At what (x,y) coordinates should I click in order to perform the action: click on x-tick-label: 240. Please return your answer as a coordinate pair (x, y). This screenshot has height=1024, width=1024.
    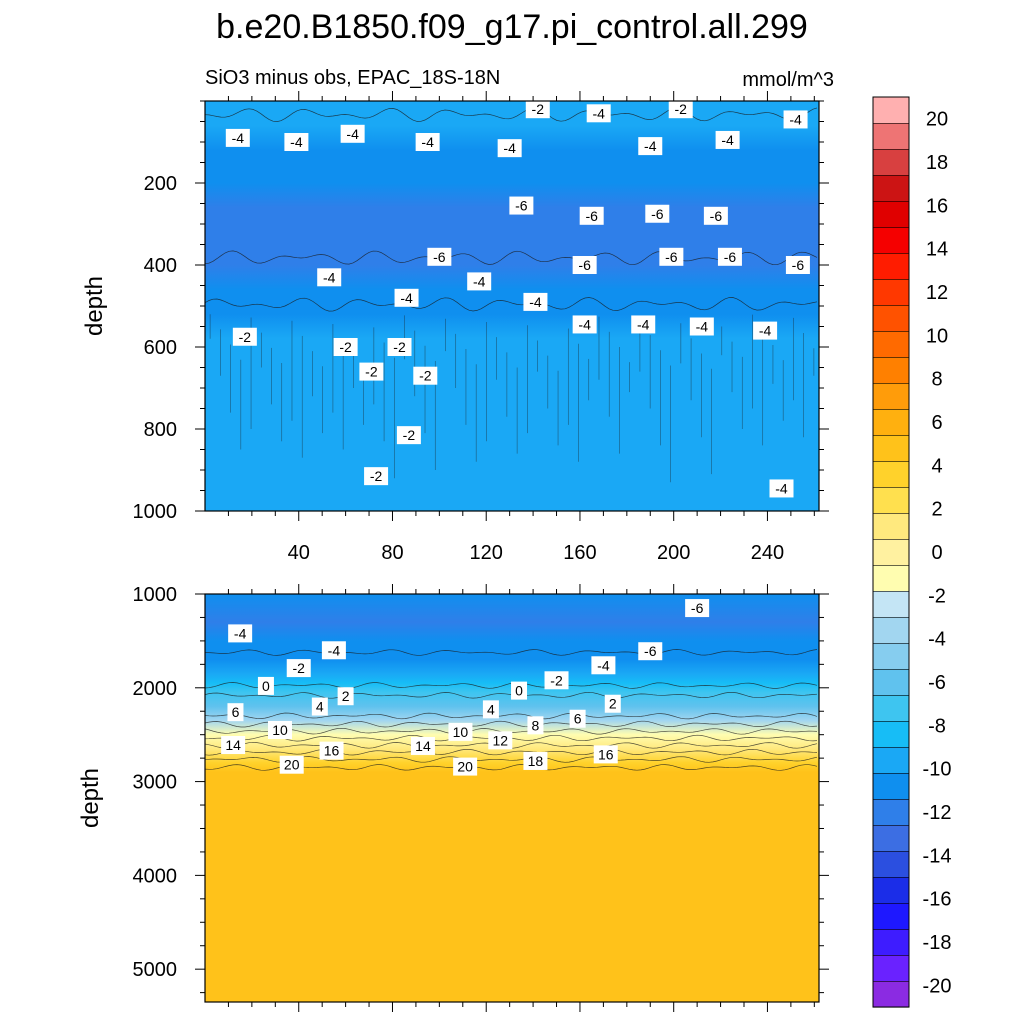
    Looking at the image, I should click on (767, 553).